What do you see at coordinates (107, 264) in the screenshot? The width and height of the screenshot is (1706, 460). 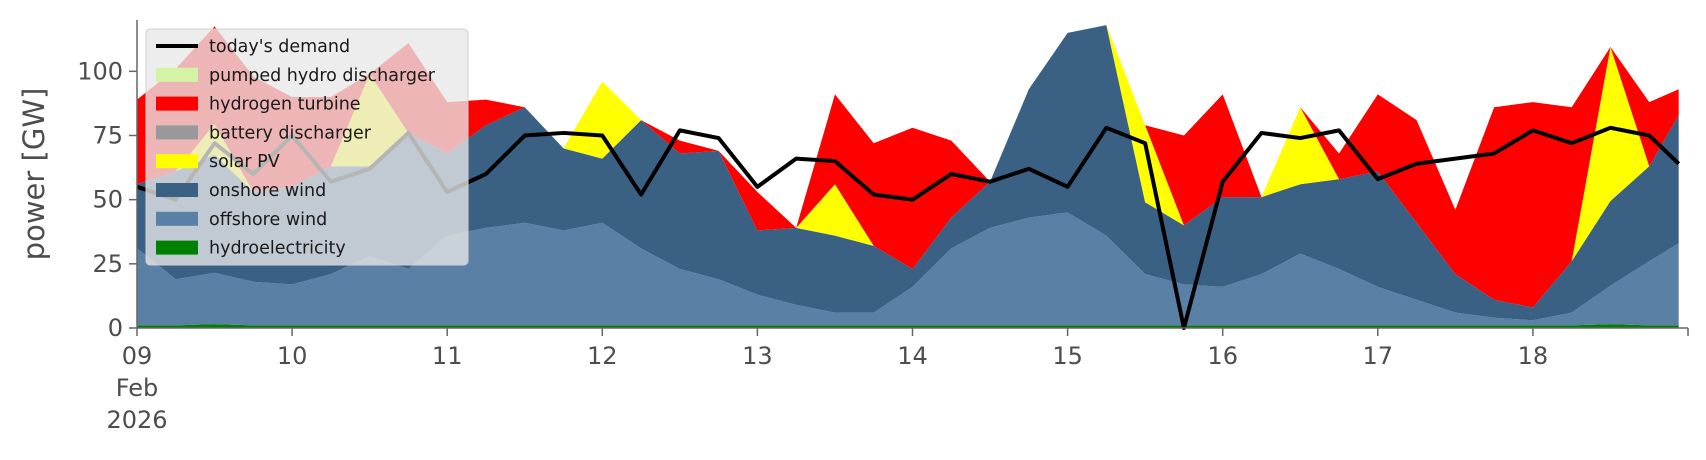 I see `y-tick-label: 25` at bounding box center [107, 264].